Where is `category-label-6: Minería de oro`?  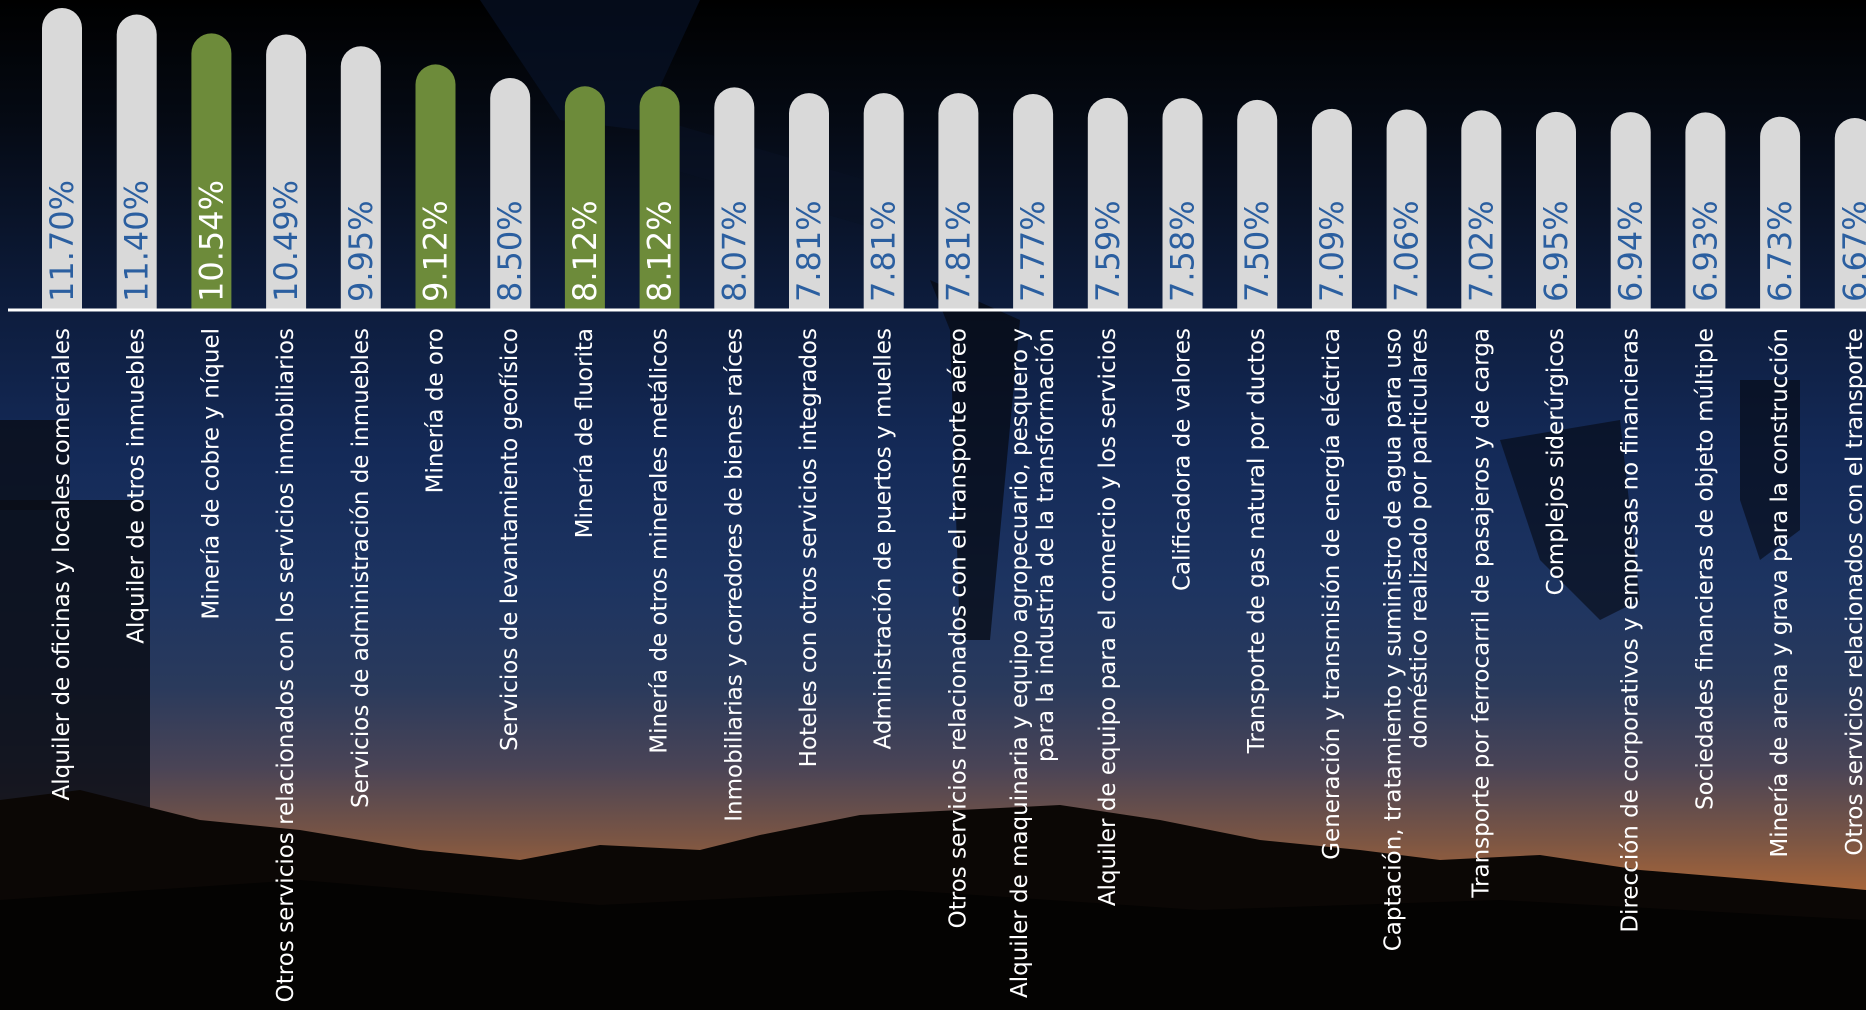 category-label-6: Minería de oro is located at coordinates (436, 410).